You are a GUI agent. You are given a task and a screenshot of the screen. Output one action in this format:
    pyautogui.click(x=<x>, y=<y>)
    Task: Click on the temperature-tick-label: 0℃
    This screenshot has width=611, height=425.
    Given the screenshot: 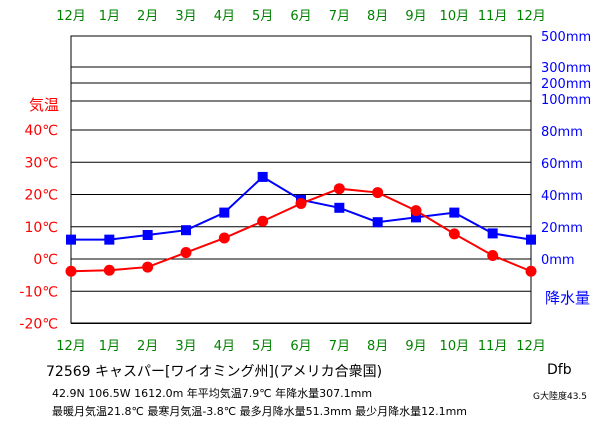 What is the action you would take?
    pyautogui.click(x=45, y=260)
    